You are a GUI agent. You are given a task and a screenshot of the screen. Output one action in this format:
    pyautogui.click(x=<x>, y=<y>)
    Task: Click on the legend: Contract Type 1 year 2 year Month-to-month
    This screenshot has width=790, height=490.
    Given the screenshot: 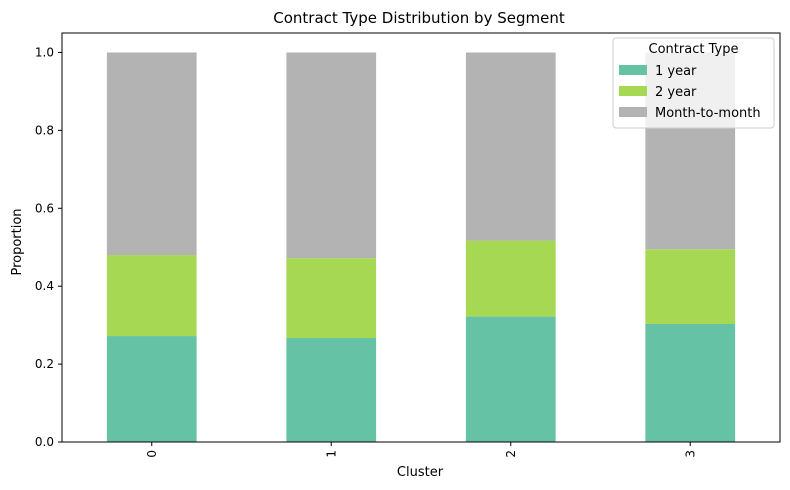 What is the action you would take?
    pyautogui.click(x=693, y=83)
    